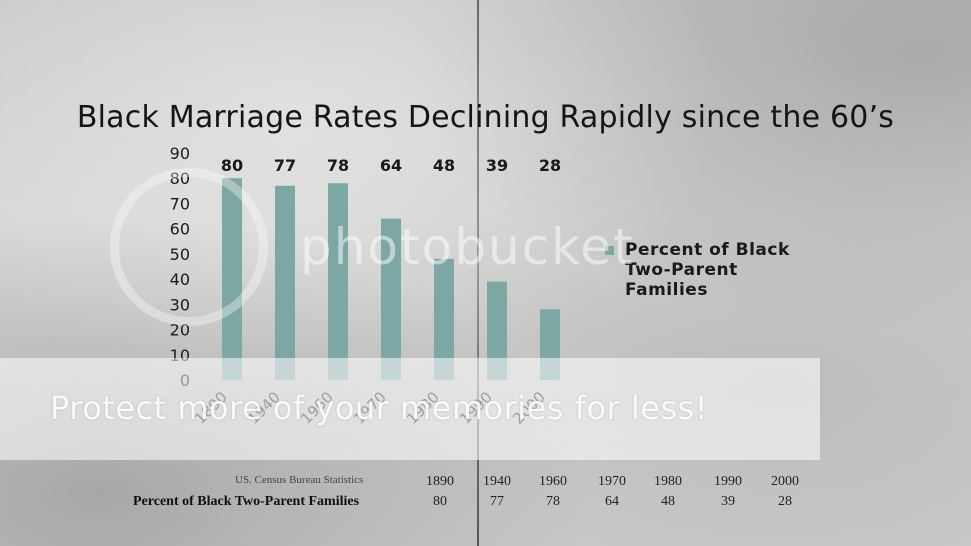 Image resolution: width=971 pixels, height=546 pixels. What do you see at coordinates (785, 481) in the screenshot?
I see `table-year-cell: 2000` at bounding box center [785, 481].